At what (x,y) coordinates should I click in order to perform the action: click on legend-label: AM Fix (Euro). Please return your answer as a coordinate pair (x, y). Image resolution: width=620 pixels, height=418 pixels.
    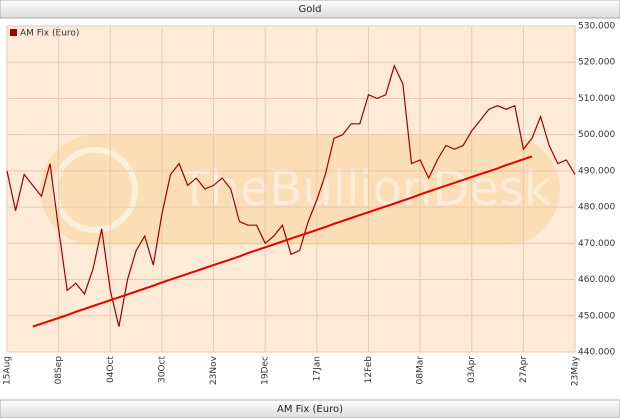
    Looking at the image, I should click on (49, 34).